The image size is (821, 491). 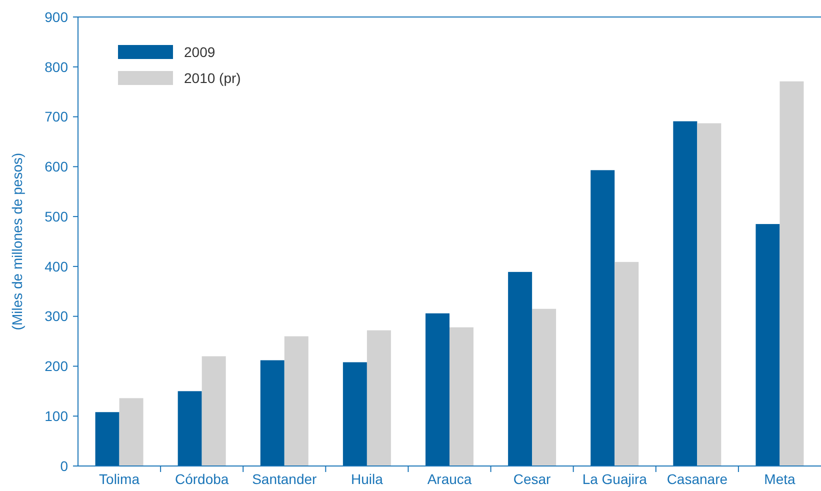 I want to click on y-tick-label: 500, so click(x=56, y=216).